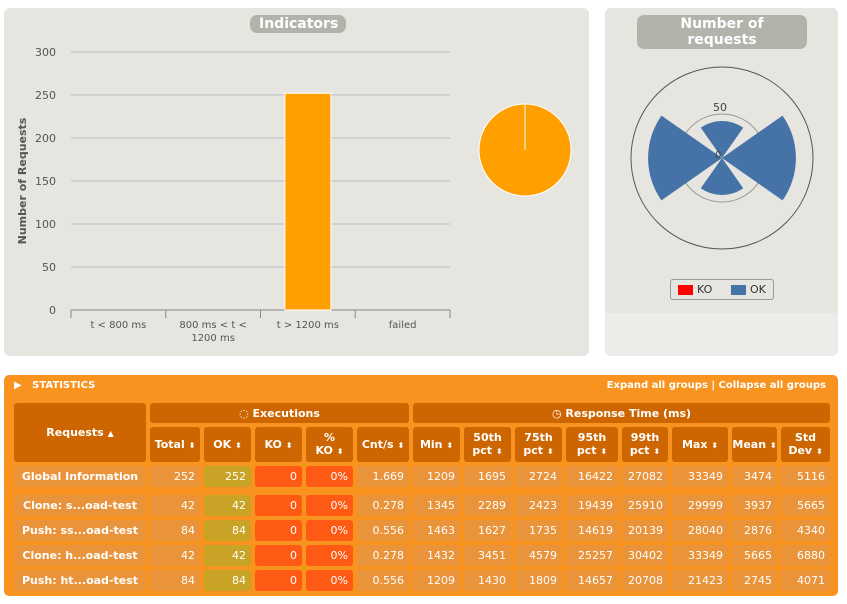  Describe the element at coordinates (52, 310) in the screenshot. I see `y-tick-label: 0` at that location.